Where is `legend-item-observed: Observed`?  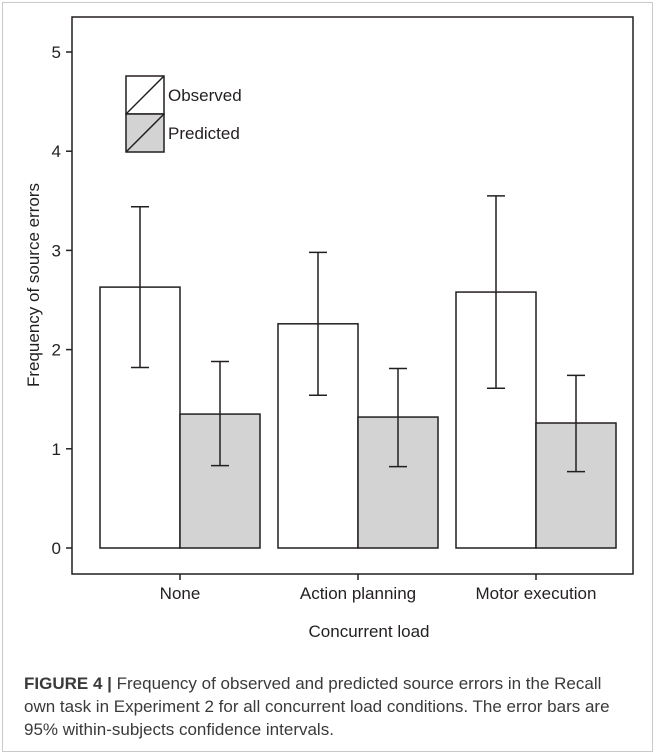
legend-item-observed: Observed is located at coordinates (183, 95).